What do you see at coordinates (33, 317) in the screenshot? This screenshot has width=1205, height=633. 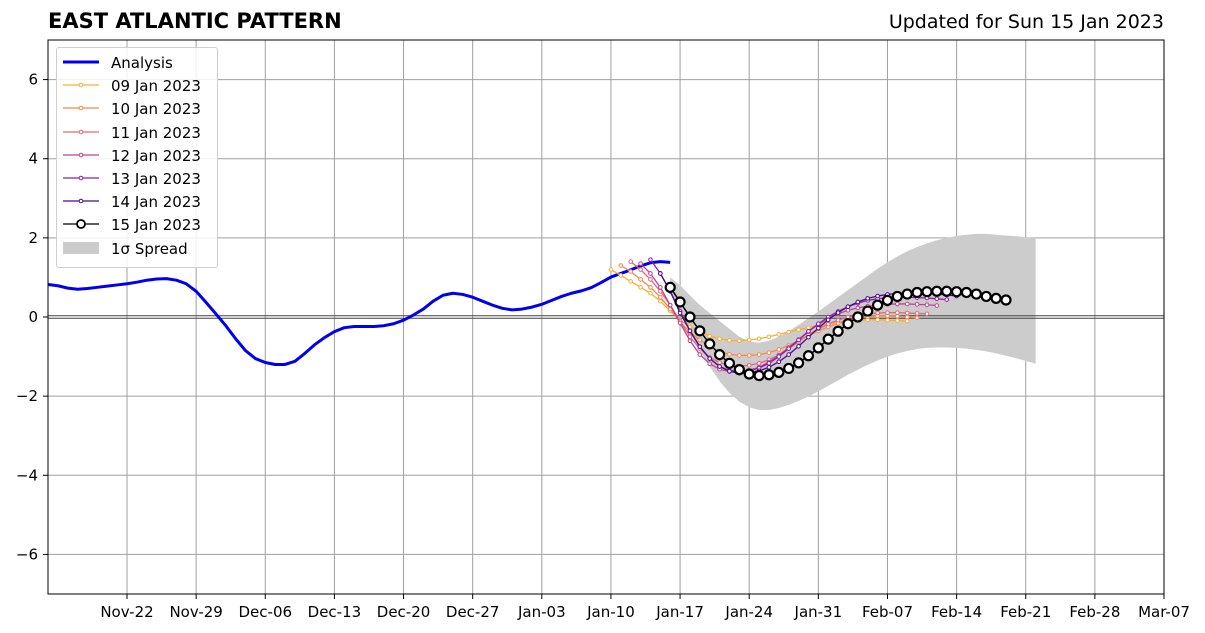 I see `y-tick-label: 0` at bounding box center [33, 317].